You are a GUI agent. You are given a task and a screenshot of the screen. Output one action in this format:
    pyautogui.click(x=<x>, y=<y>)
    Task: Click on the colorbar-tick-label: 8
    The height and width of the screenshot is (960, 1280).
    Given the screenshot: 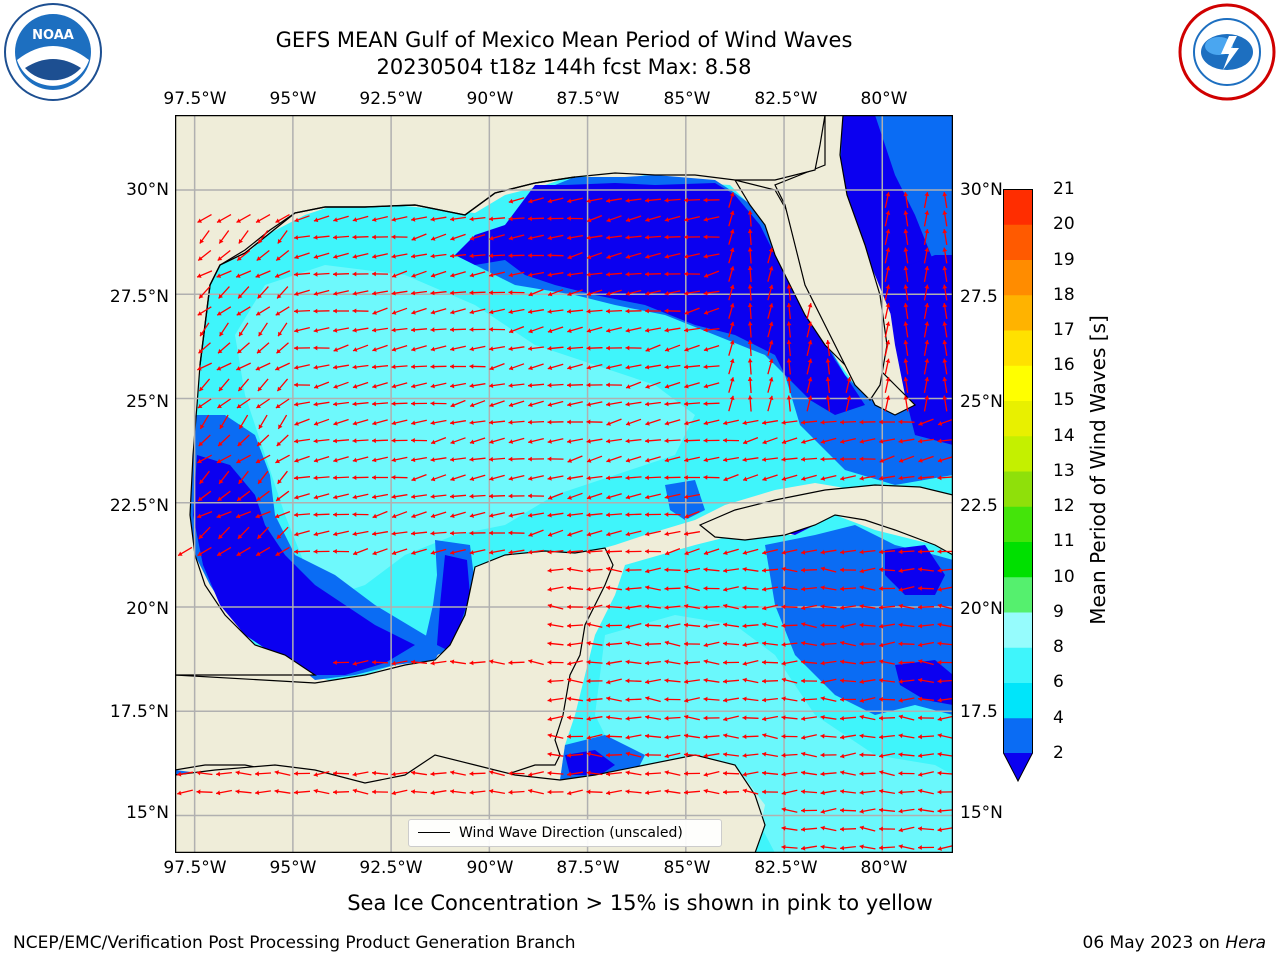 What is the action you would take?
    pyautogui.click(x=1058, y=647)
    